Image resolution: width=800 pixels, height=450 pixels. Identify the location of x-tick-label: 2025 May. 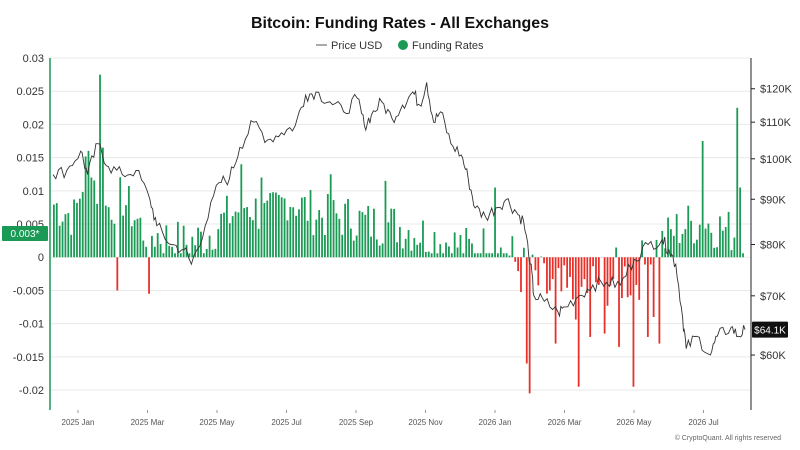
(216, 422).